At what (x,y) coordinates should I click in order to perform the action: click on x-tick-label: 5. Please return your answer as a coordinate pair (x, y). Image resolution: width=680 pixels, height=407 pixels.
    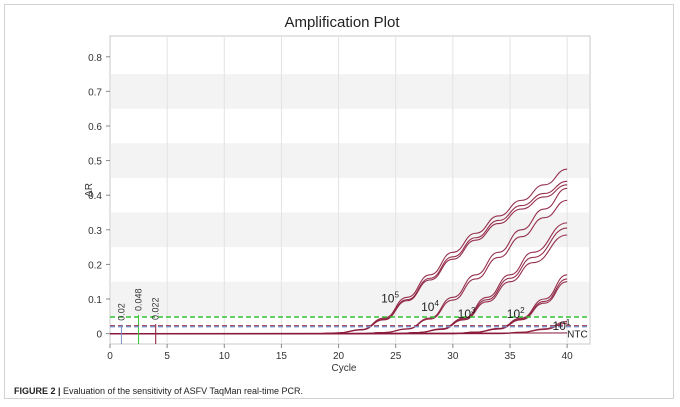
    Looking at the image, I should click on (167, 356).